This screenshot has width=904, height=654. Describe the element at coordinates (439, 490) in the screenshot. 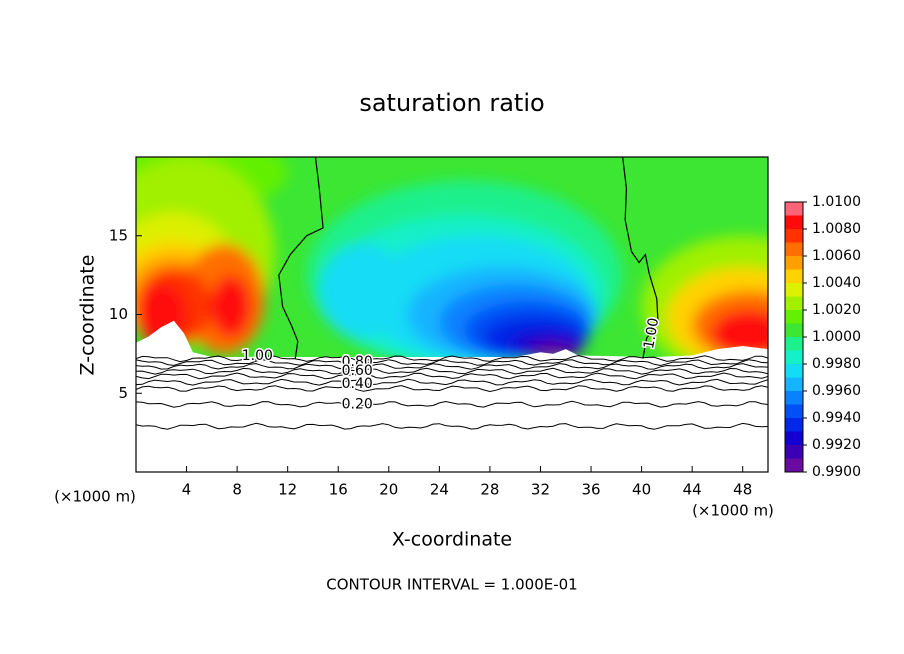

I see `x-tick-label: 24` at that location.